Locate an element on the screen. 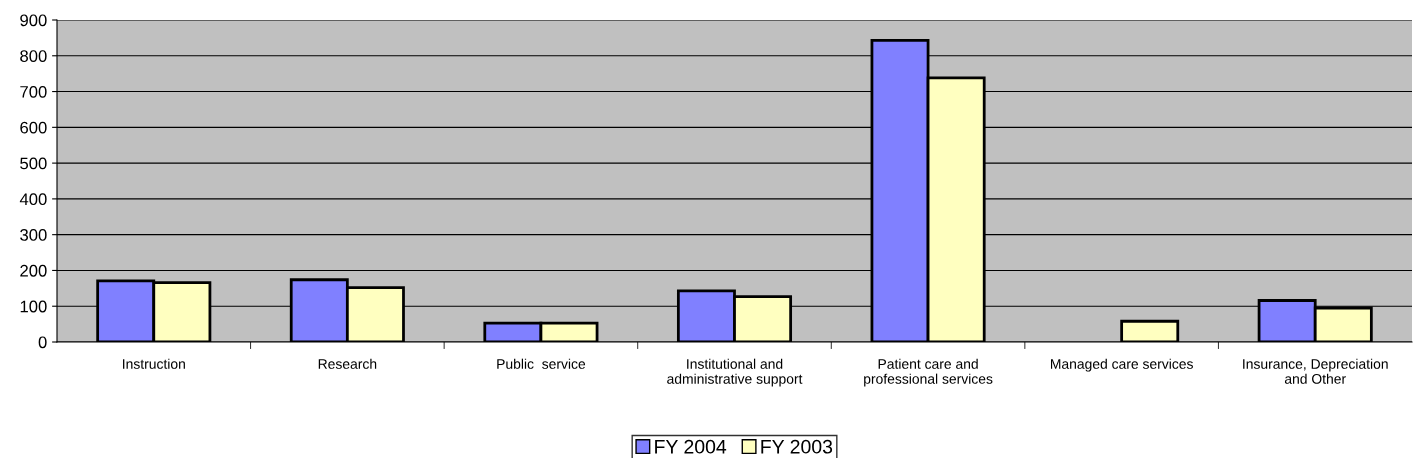 The height and width of the screenshot is (458, 1417). x-tick-label: Patient care and professional services is located at coordinates (928, 372).